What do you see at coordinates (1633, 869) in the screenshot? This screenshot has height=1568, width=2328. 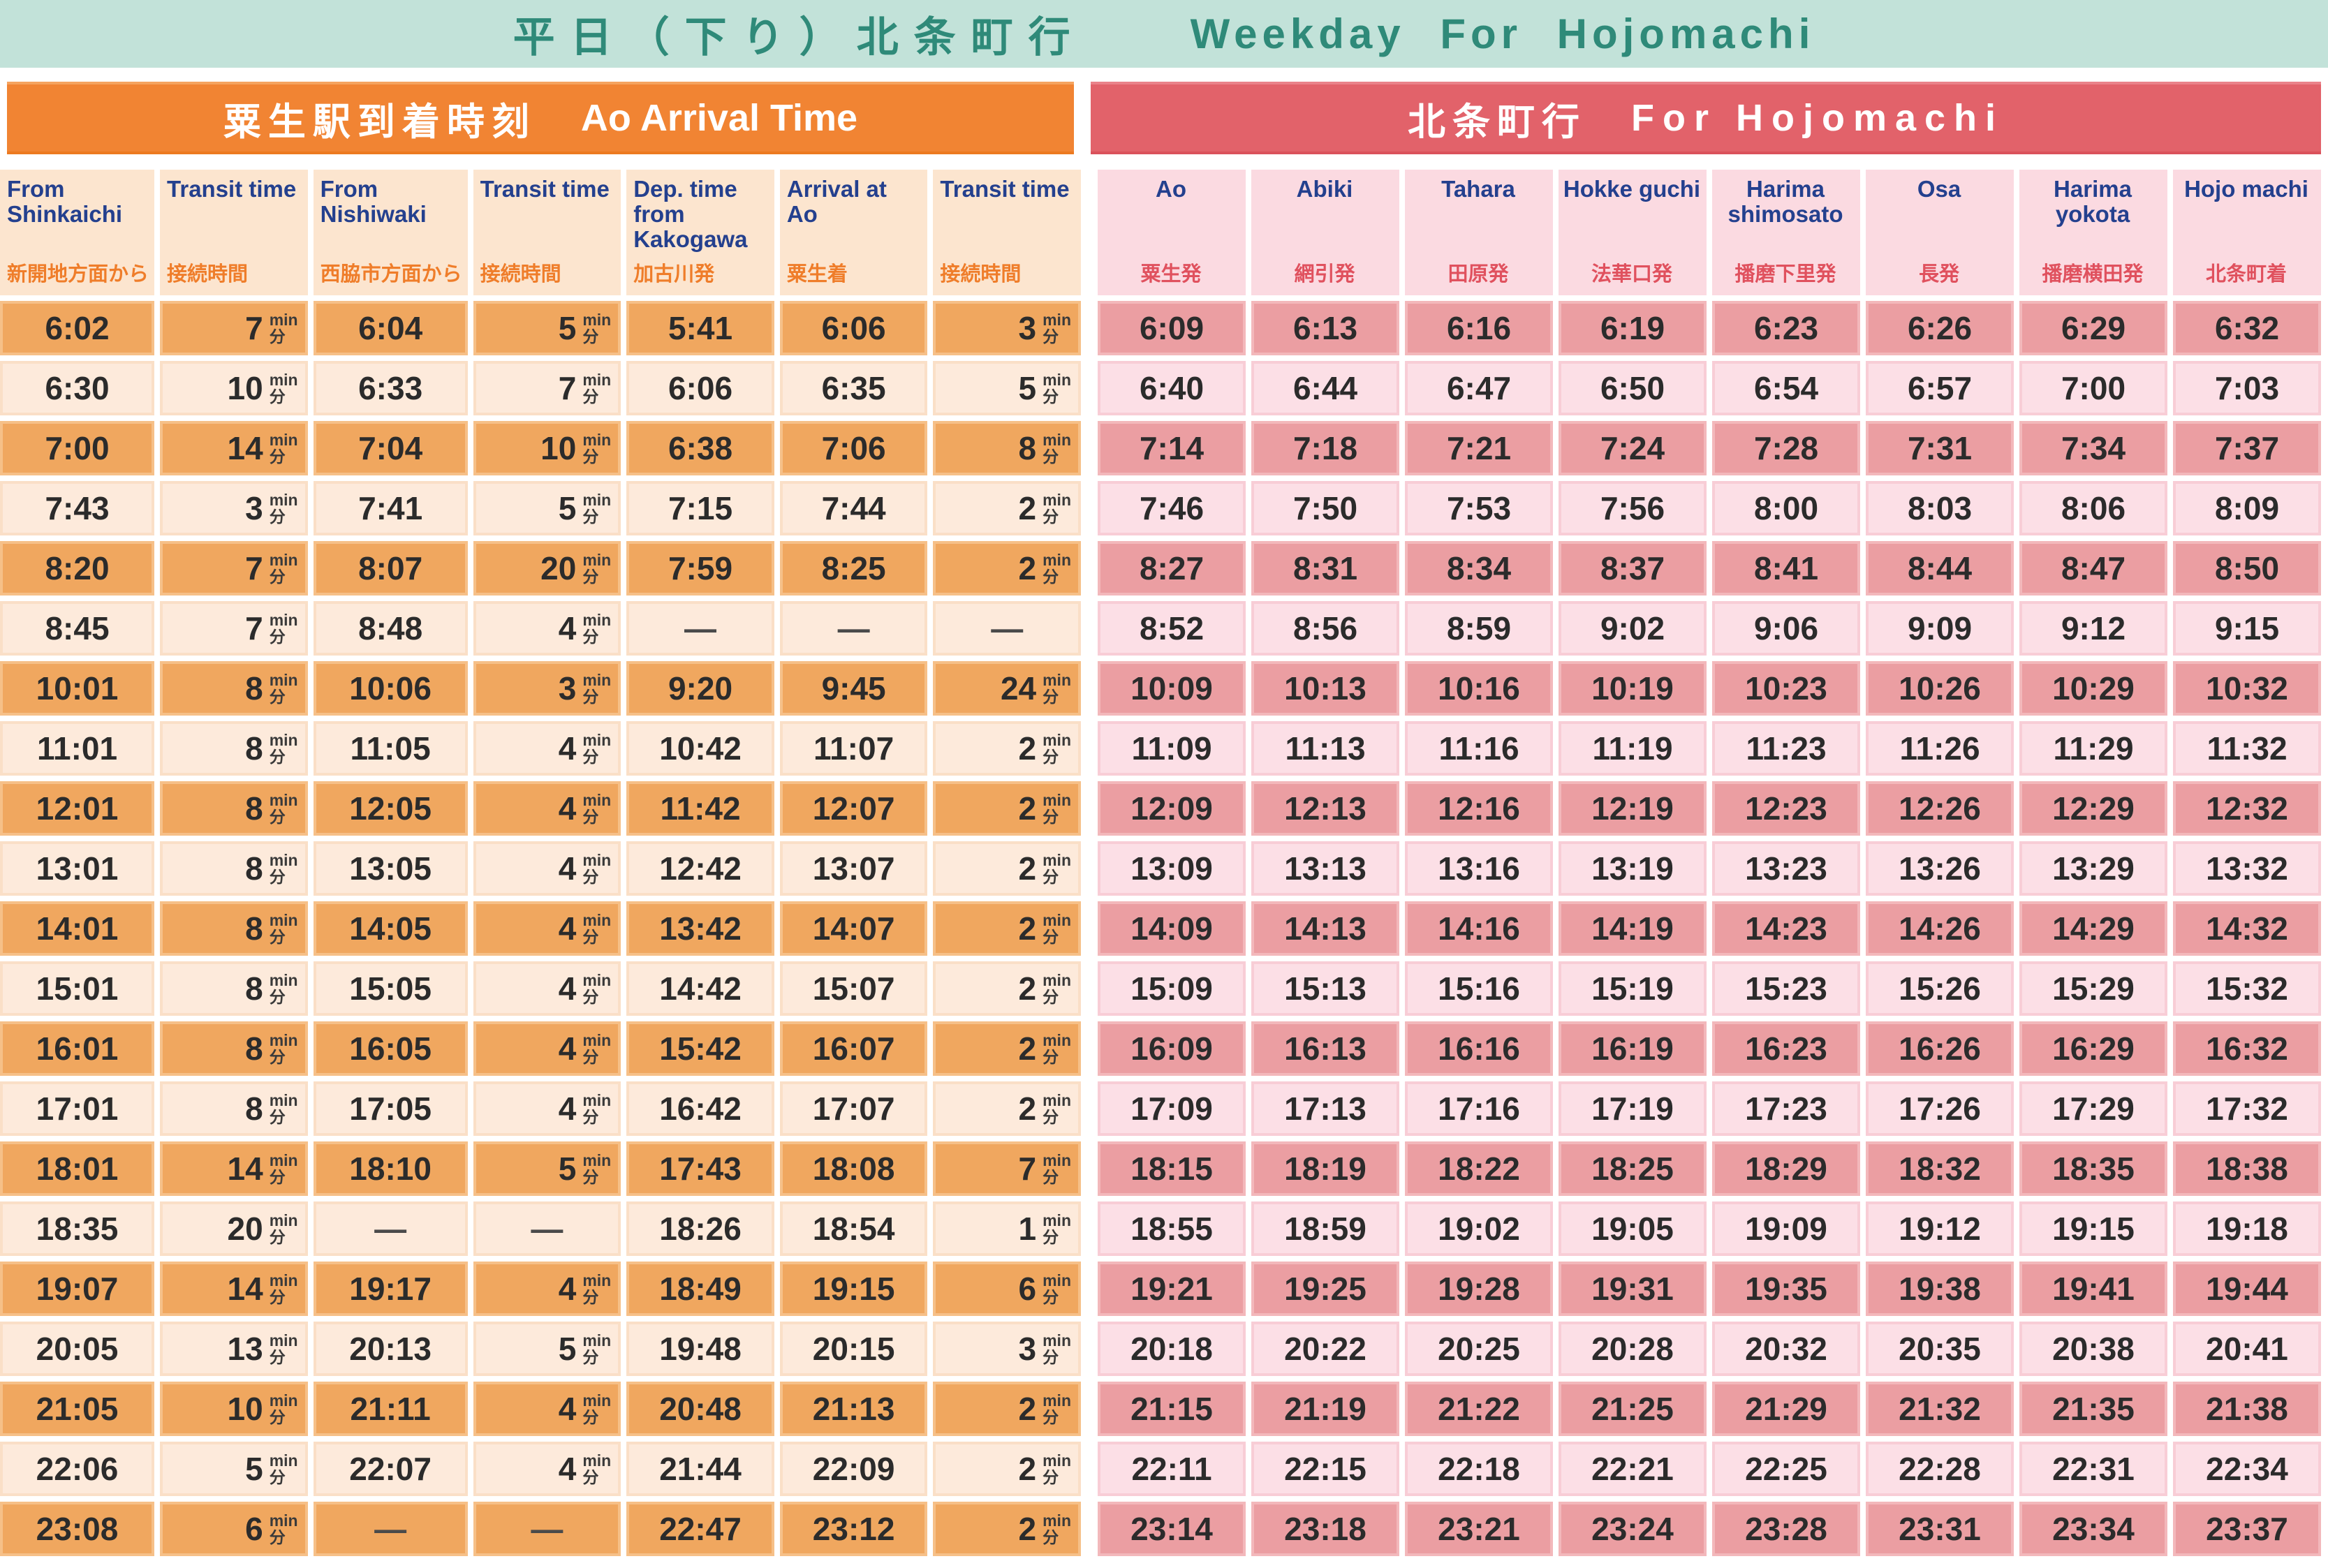 I see `time-cell: 13:19` at bounding box center [1633, 869].